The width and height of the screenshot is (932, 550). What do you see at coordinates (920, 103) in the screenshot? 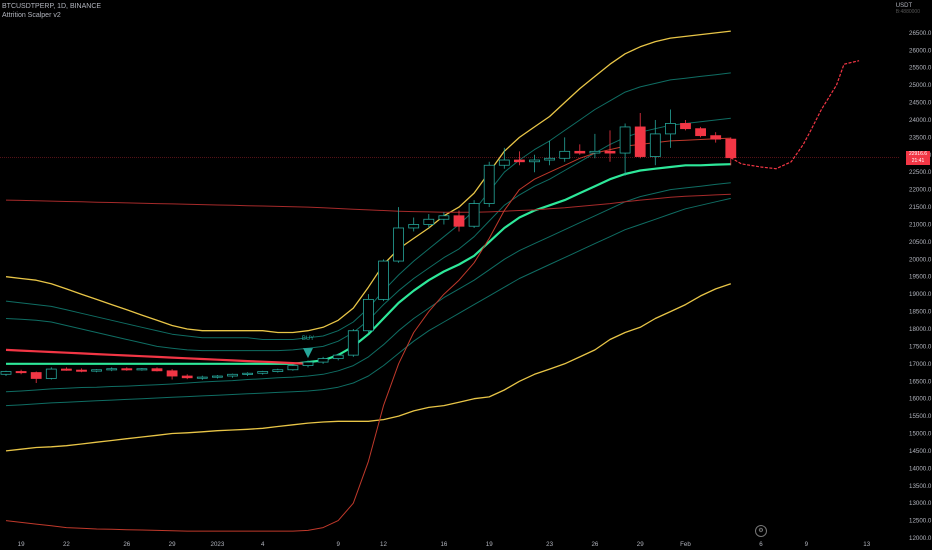
I see `y-tick-label: 24500.0` at bounding box center [920, 103].